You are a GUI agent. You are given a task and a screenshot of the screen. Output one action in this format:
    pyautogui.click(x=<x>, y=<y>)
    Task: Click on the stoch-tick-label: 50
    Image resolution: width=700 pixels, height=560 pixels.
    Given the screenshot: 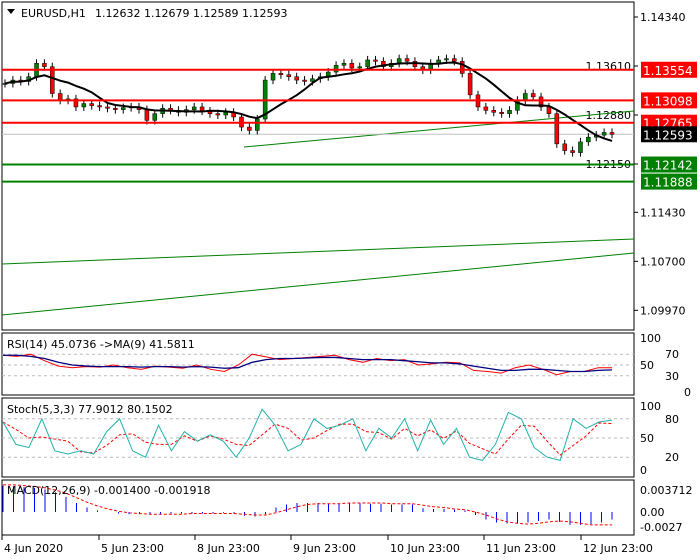 What is the action you would take?
    pyautogui.click(x=647, y=438)
    